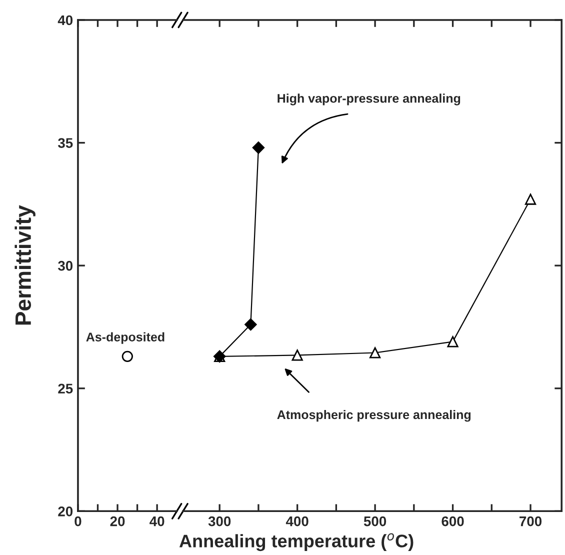 This screenshot has height=555, width=565. What do you see at coordinates (78, 521) in the screenshot?
I see `x-tick-label: 0` at bounding box center [78, 521].